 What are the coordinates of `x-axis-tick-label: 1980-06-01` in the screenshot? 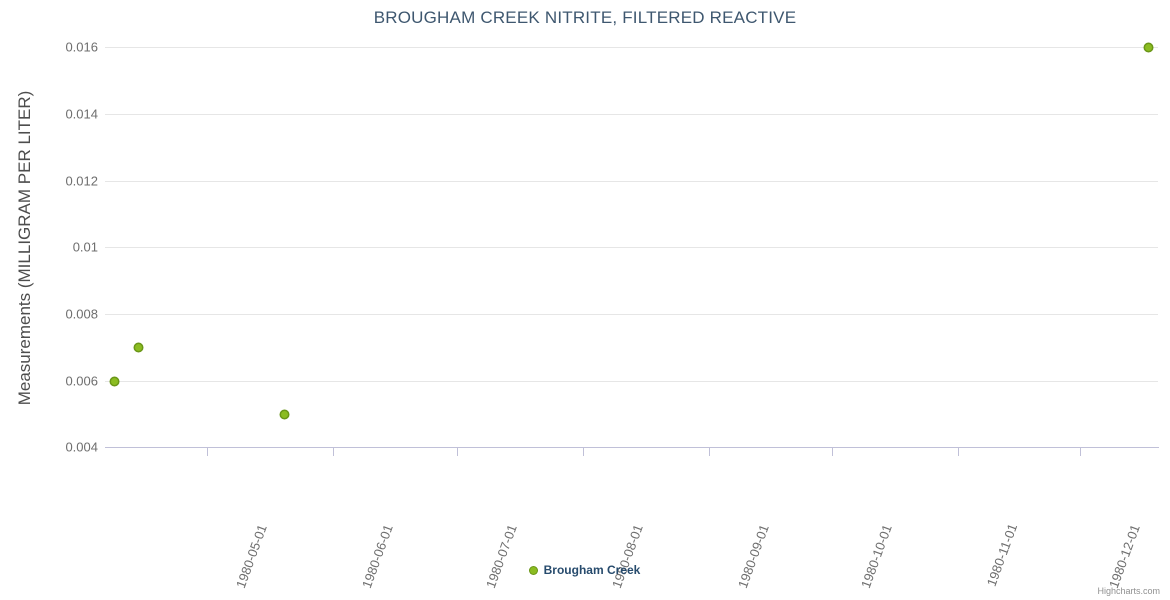 It's located at (389, 525).